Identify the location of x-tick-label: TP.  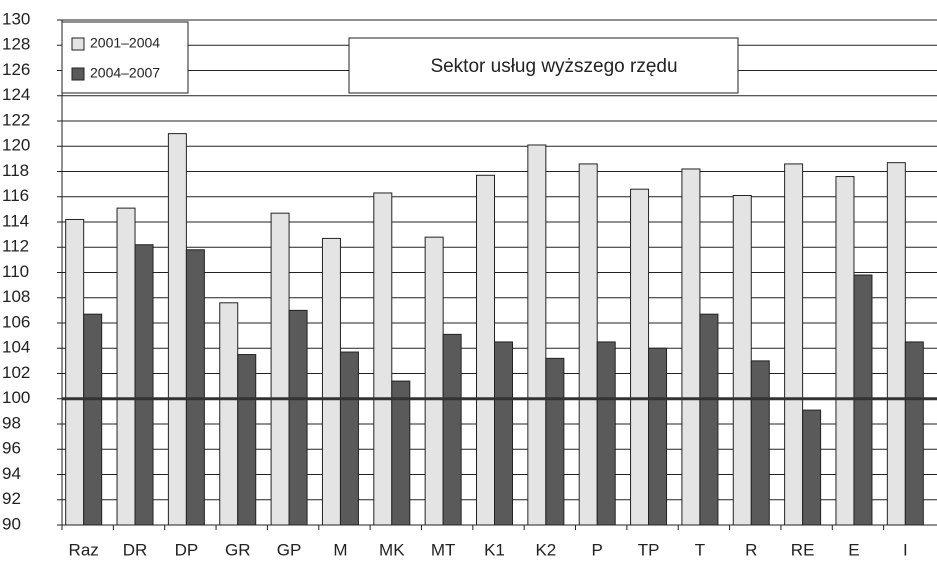
(649, 549).